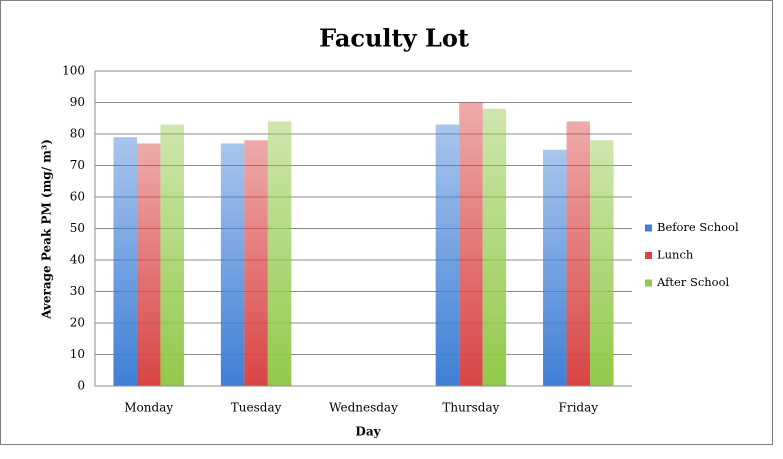  I want to click on y-tick-label: 10, so click(77, 354).